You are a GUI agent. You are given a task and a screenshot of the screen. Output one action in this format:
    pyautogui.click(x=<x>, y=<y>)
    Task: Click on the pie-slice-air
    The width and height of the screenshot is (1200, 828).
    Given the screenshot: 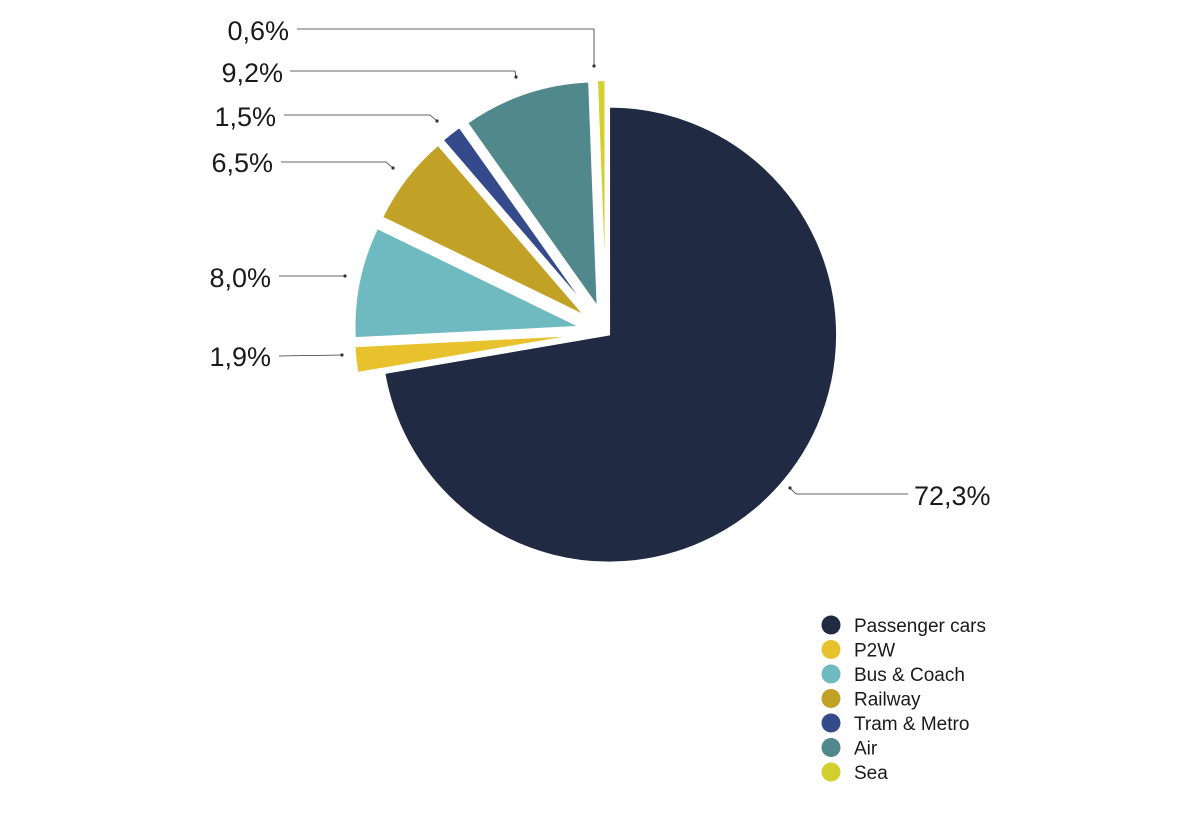 What is the action you would take?
    pyautogui.click(x=532, y=195)
    